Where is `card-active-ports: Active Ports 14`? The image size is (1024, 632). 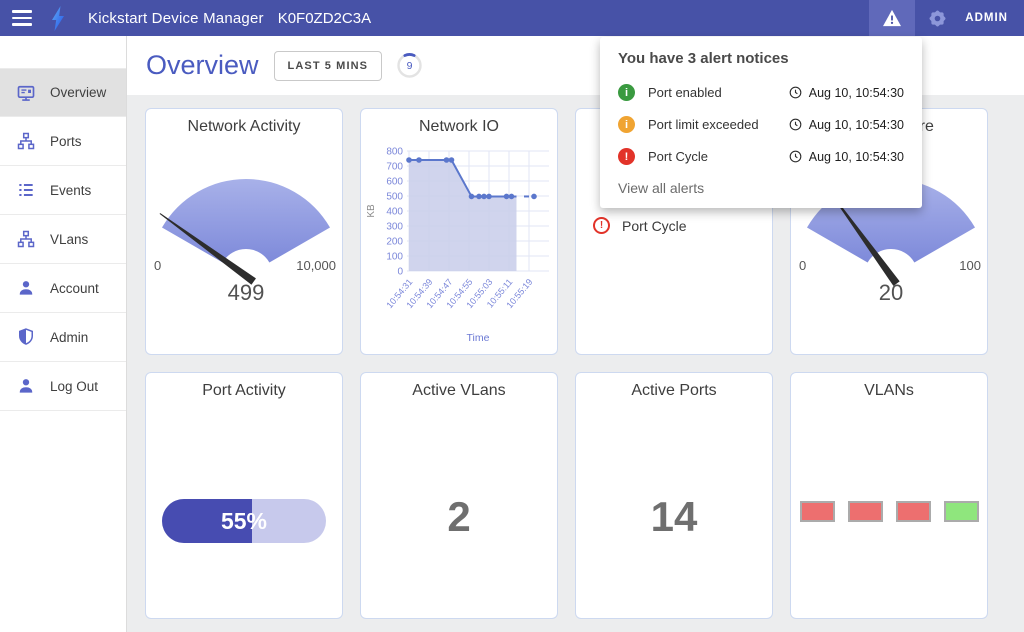 card-active-ports: Active Ports 14 is located at coordinates (674, 495).